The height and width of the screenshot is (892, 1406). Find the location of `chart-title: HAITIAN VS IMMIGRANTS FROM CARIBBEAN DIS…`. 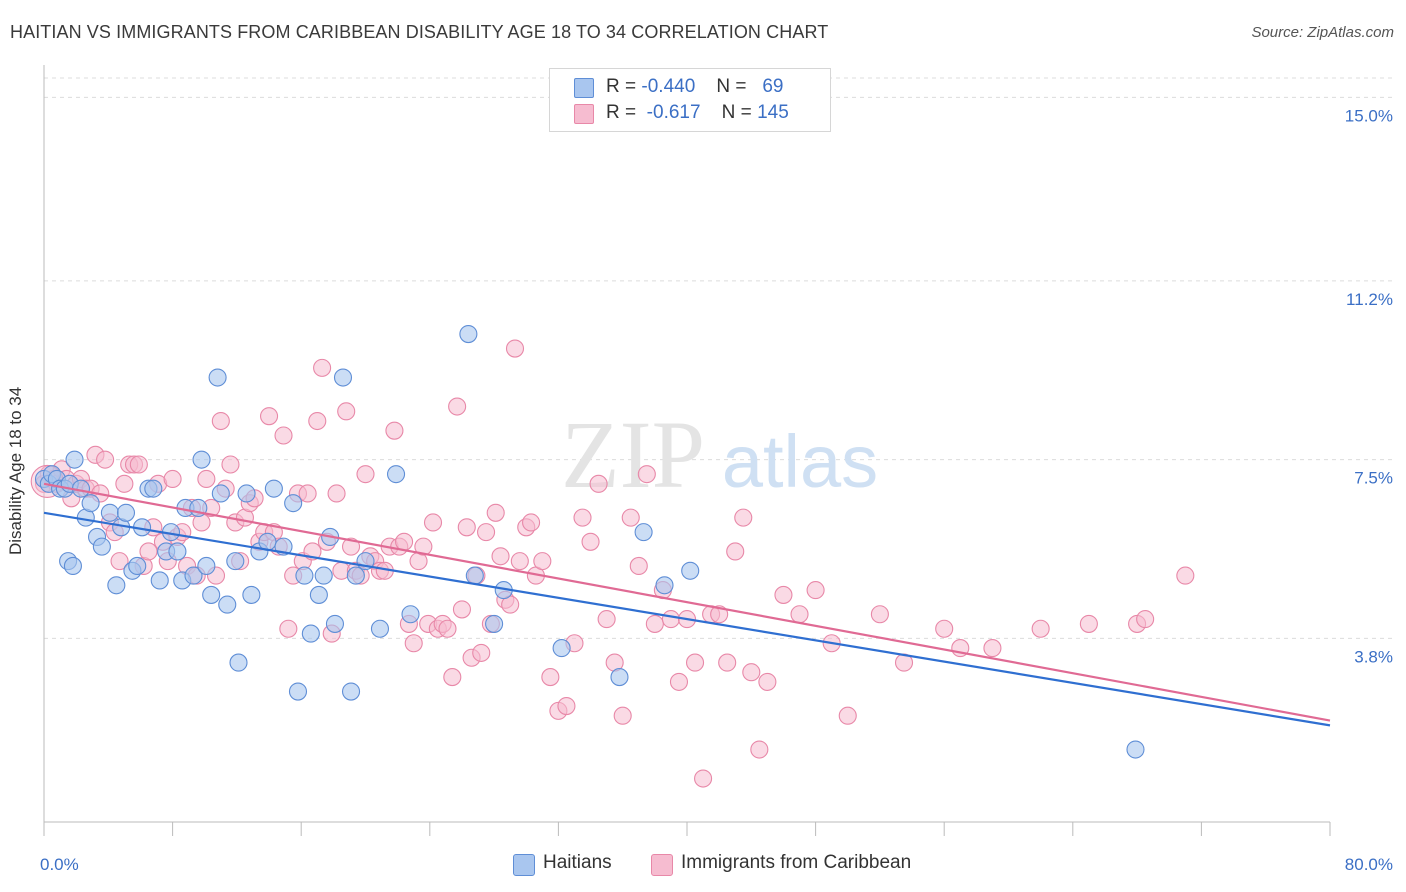

chart-title: HAITIAN VS IMMIGRANTS FROM CARIBBEAN DIS… is located at coordinates (419, 32).